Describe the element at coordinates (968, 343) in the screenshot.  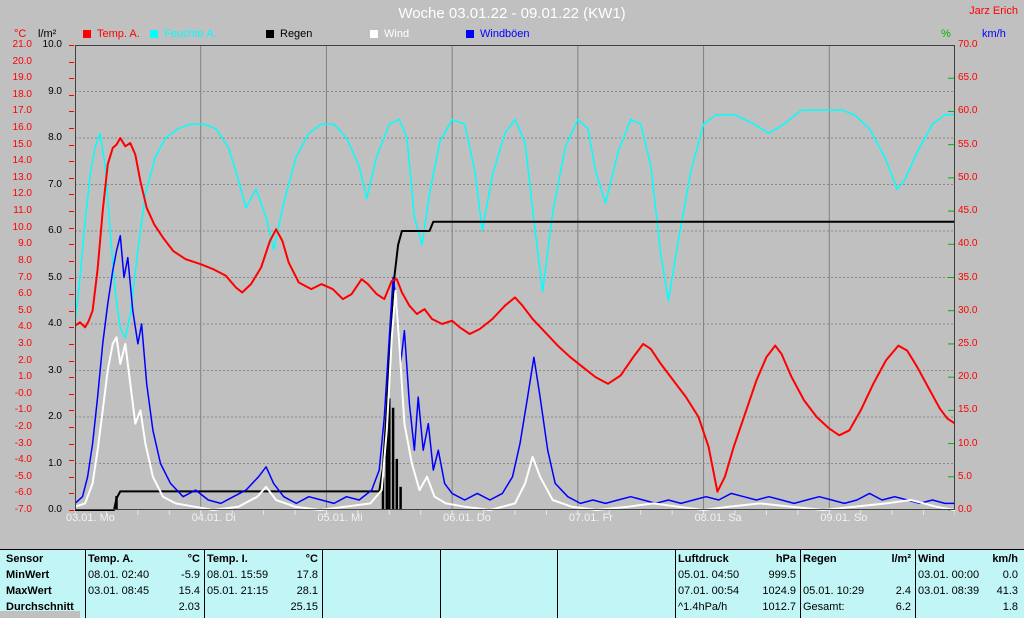
I see `wind-axis-tick-label: 25.0` at that location.